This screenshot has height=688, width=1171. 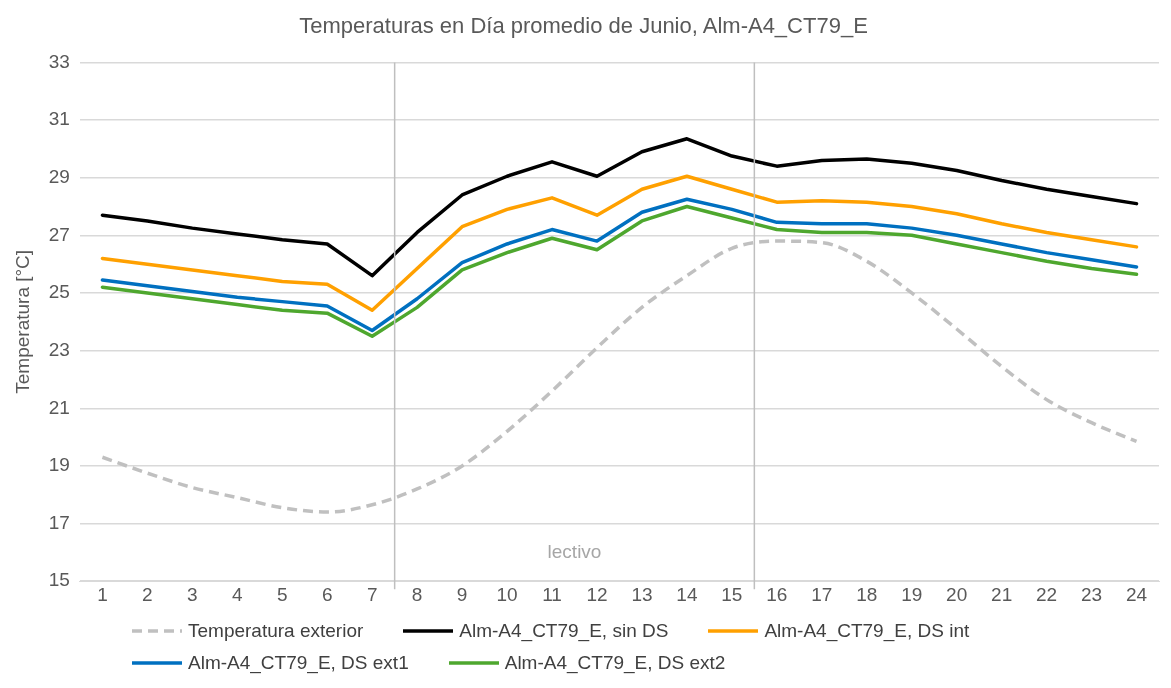 What do you see at coordinates (59, 349) in the screenshot?
I see `y-tick-label: 23` at bounding box center [59, 349].